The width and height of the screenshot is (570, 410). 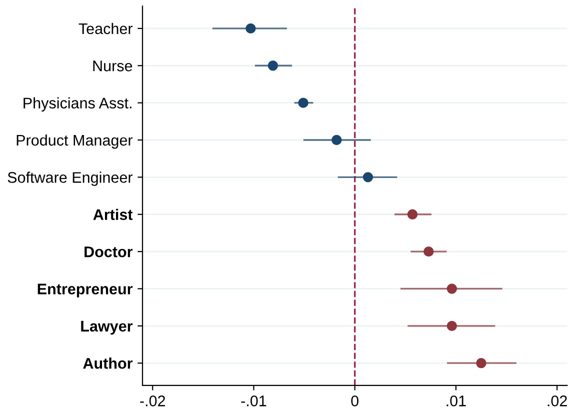 I want to click on y-tick-label: Artist, so click(x=113, y=214).